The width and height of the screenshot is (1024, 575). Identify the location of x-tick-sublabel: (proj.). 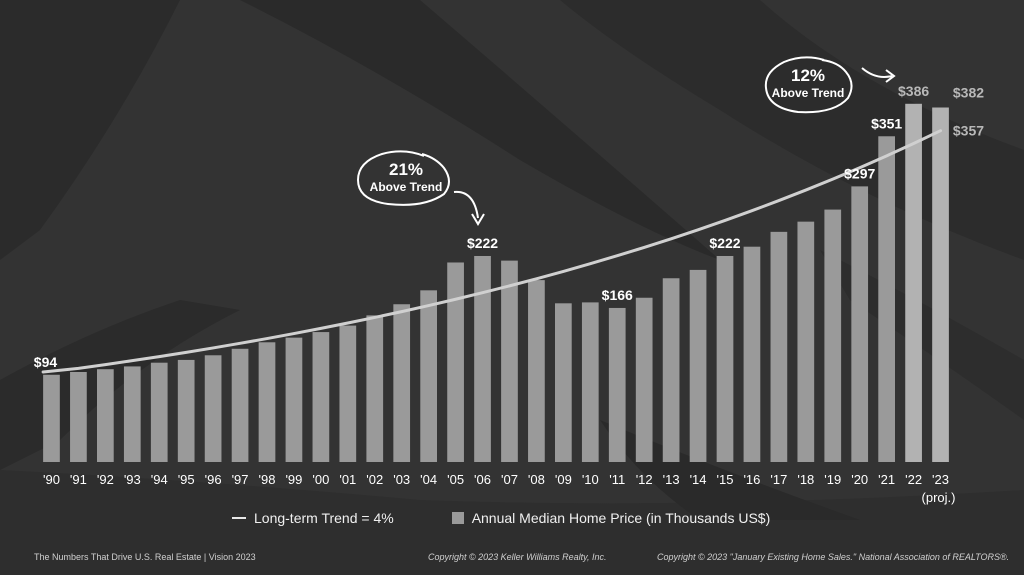
(939, 497).